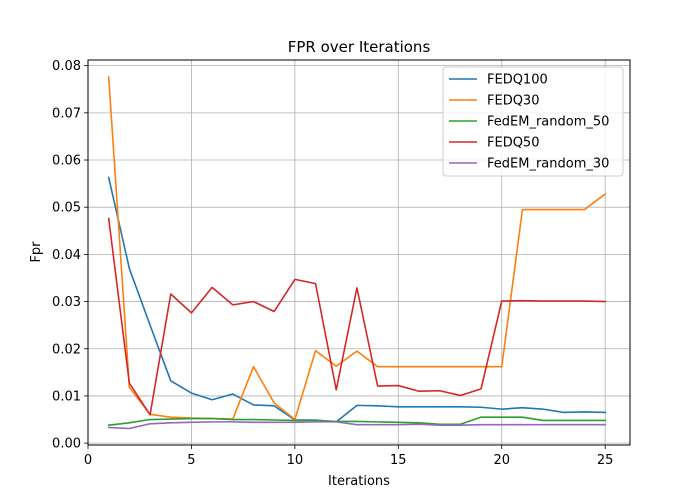  What do you see at coordinates (605, 460) in the screenshot?
I see `x-tick-label: 25` at bounding box center [605, 460].